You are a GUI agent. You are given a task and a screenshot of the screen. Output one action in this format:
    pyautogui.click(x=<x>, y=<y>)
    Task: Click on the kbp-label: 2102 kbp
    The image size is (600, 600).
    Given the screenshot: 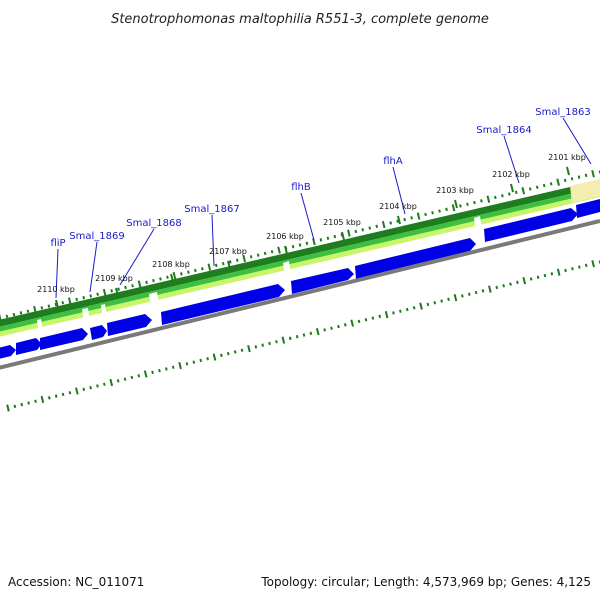 What is the action you would take?
    pyautogui.click(x=511, y=174)
    